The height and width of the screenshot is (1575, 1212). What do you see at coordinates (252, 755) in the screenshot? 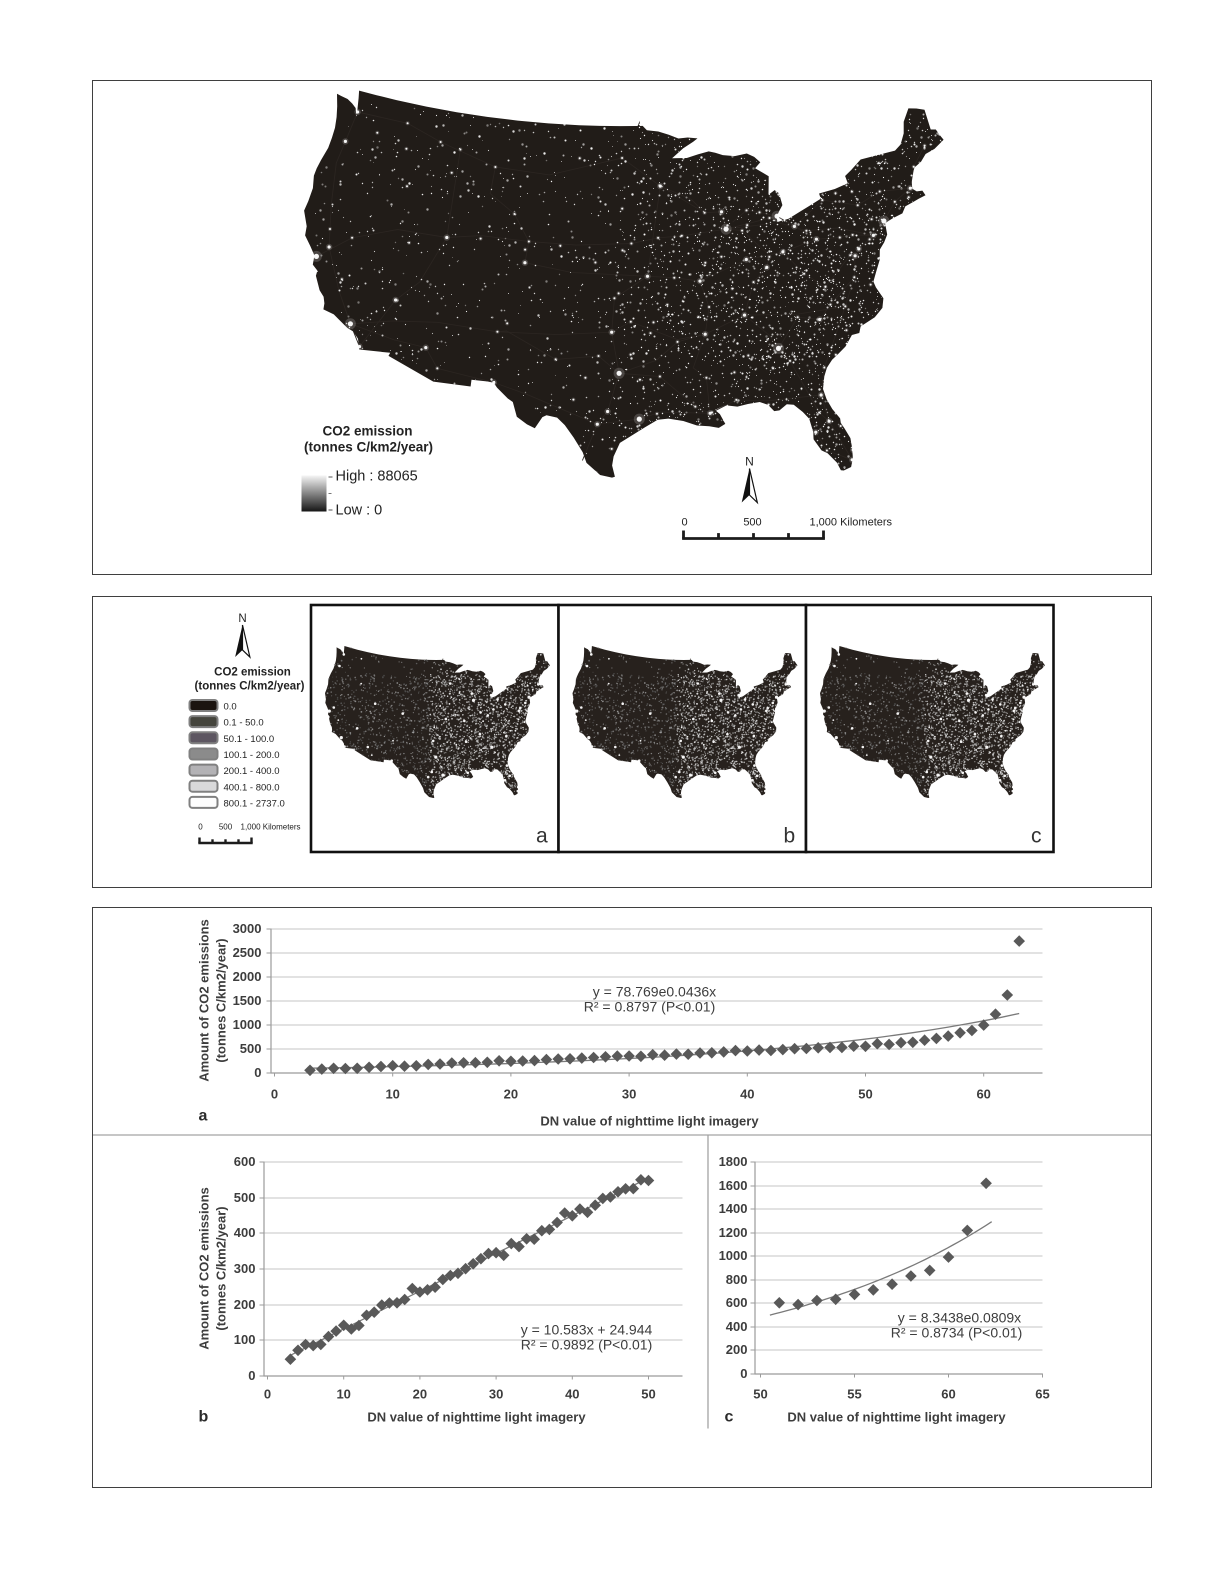
I see `svg-text: 100.1 - 200.0` at bounding box center [252, 755].